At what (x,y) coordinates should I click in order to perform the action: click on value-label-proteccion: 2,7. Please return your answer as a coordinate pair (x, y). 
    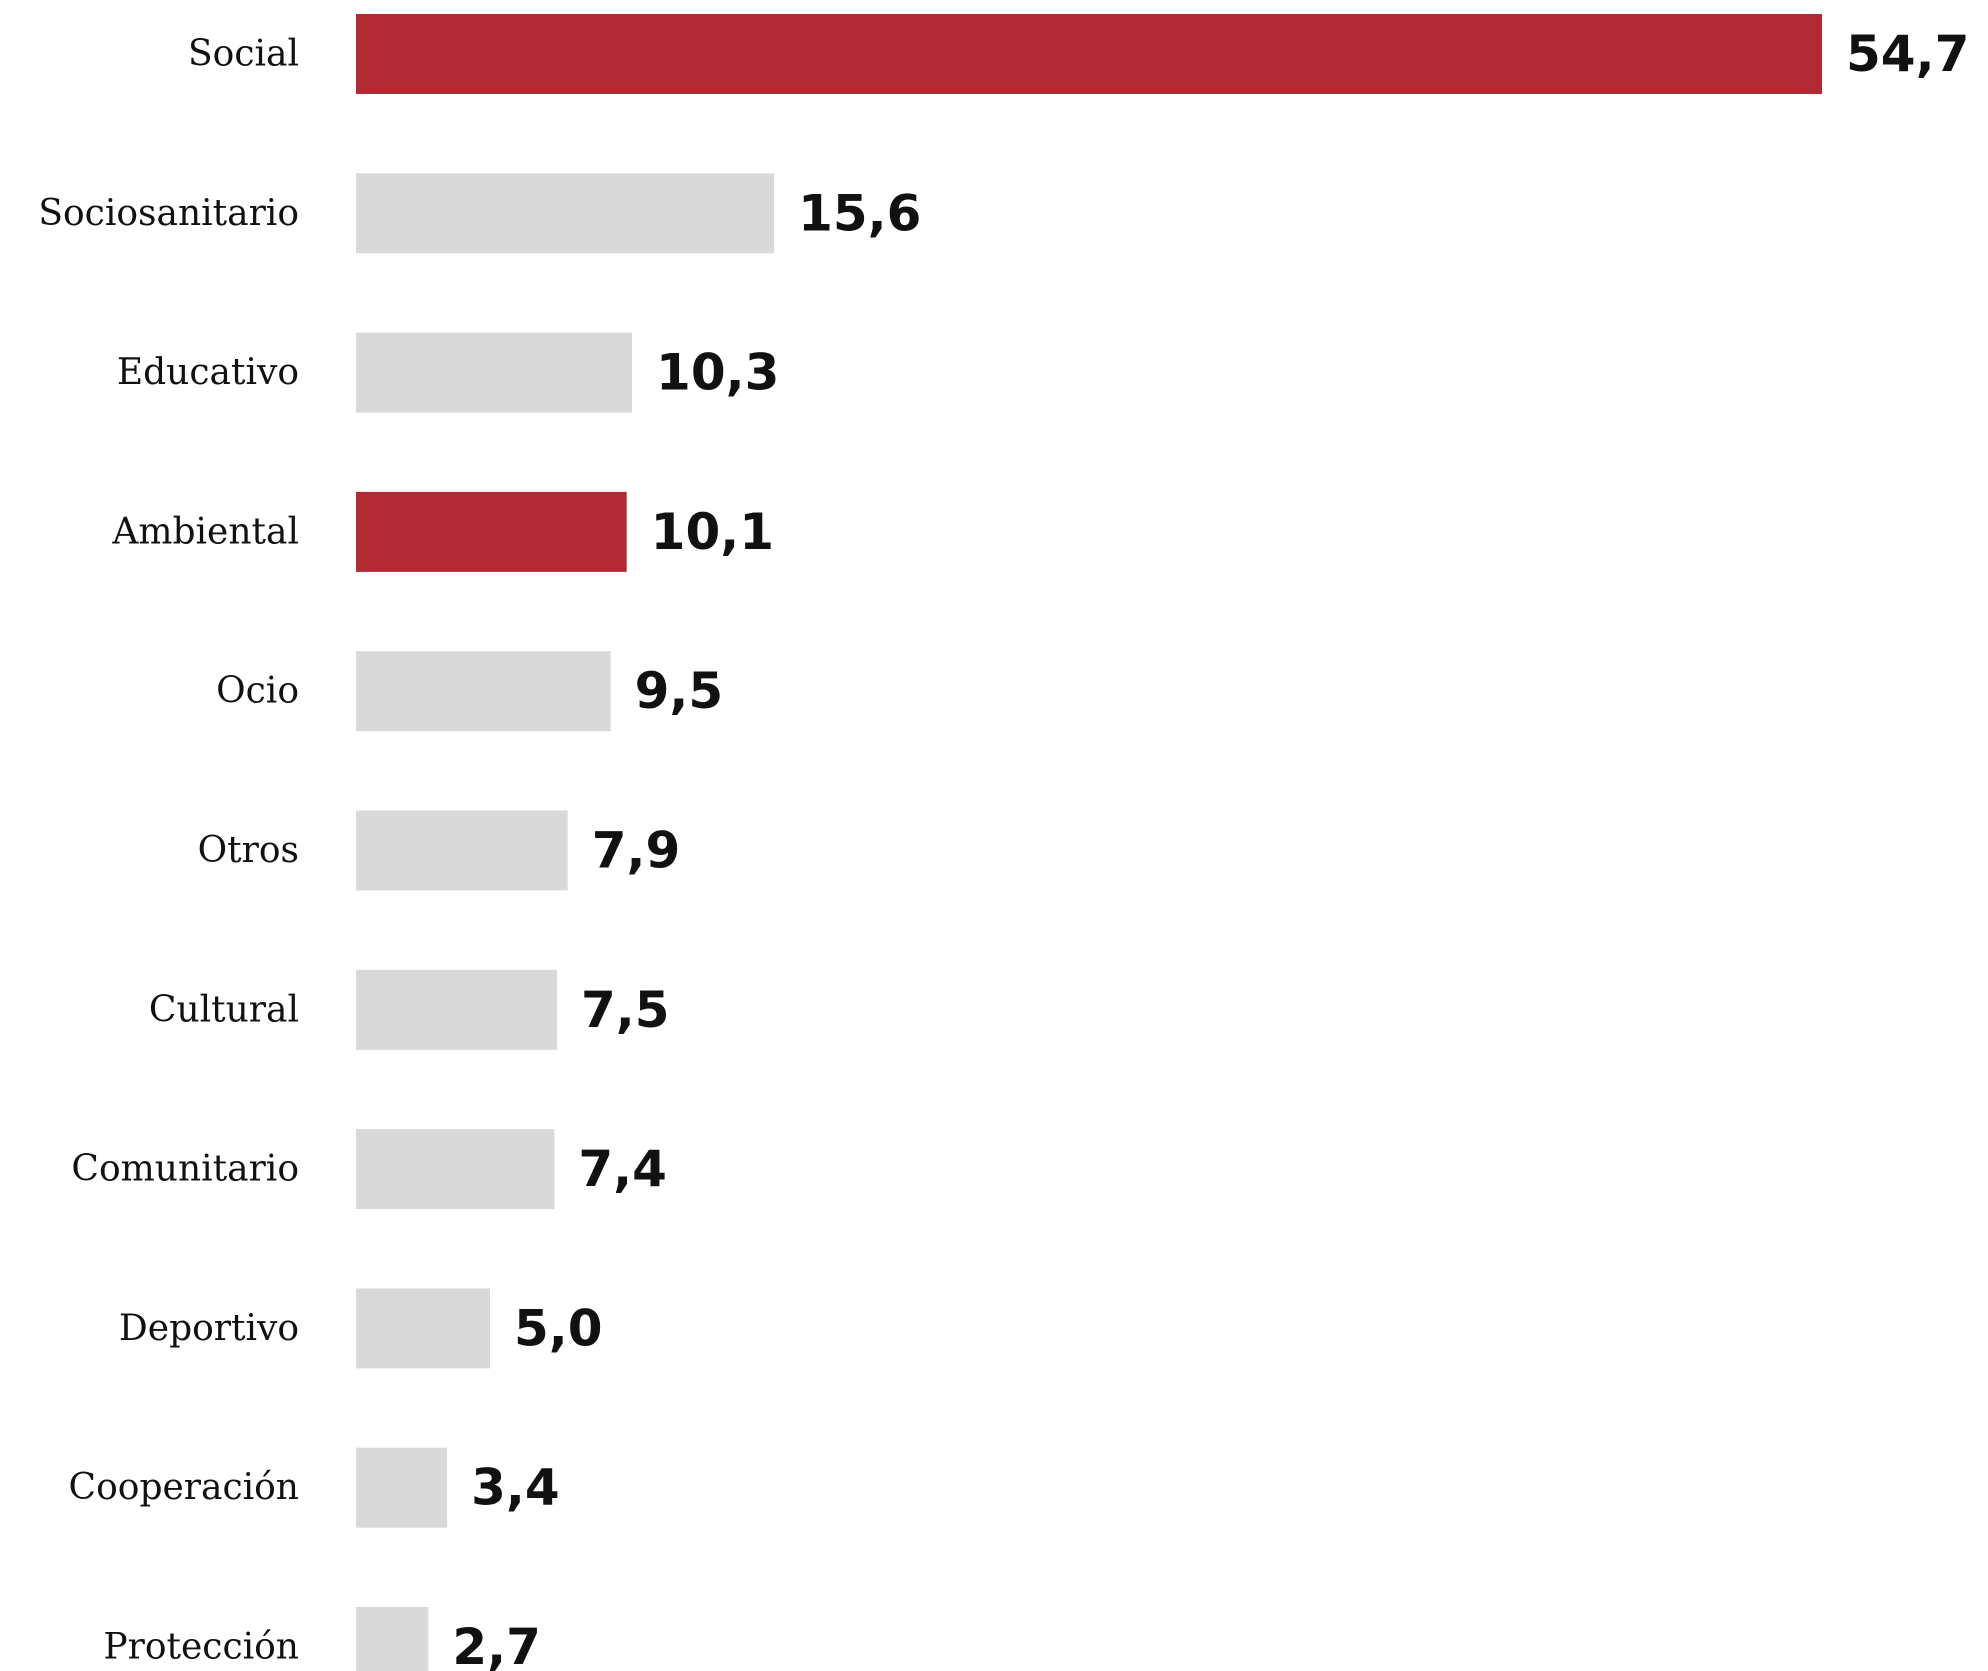
    Looking at the image, I should click on (496, 1644).